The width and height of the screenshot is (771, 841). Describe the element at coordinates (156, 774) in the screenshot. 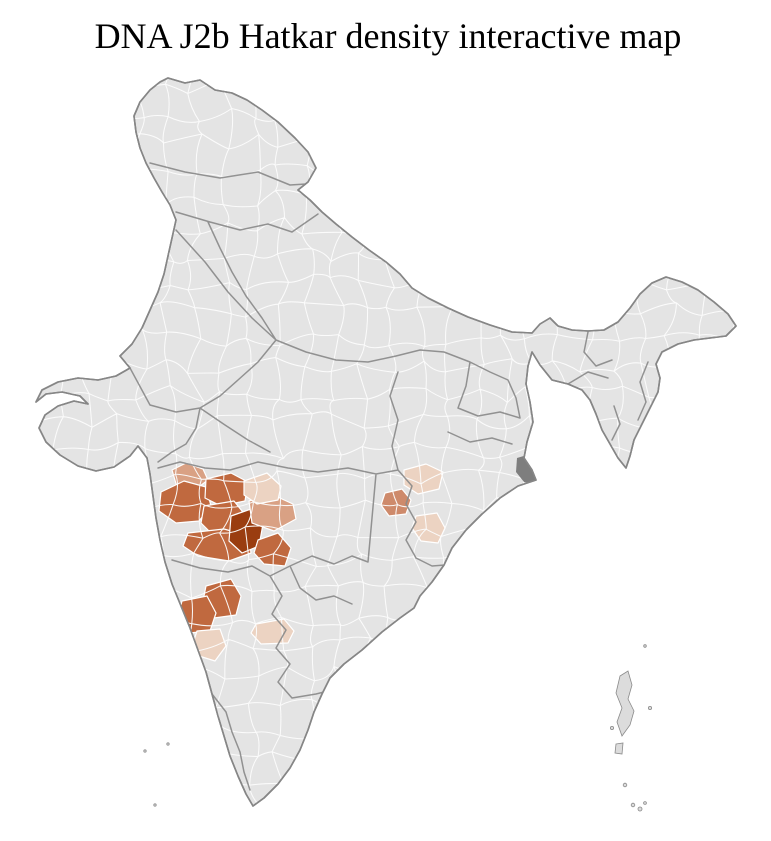

I see `lakshadweep-islands` at that location.